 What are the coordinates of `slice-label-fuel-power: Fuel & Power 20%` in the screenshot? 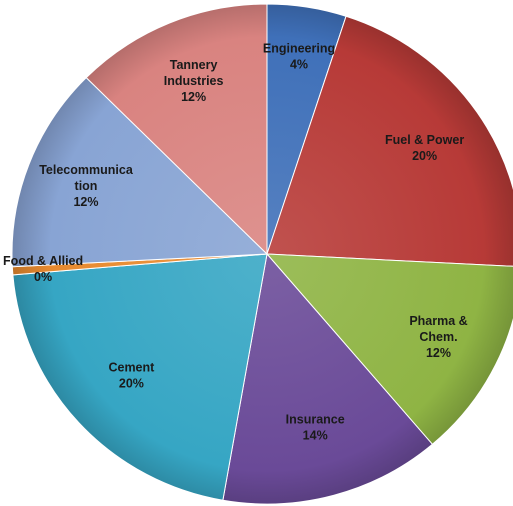 It's located at (424, 148).